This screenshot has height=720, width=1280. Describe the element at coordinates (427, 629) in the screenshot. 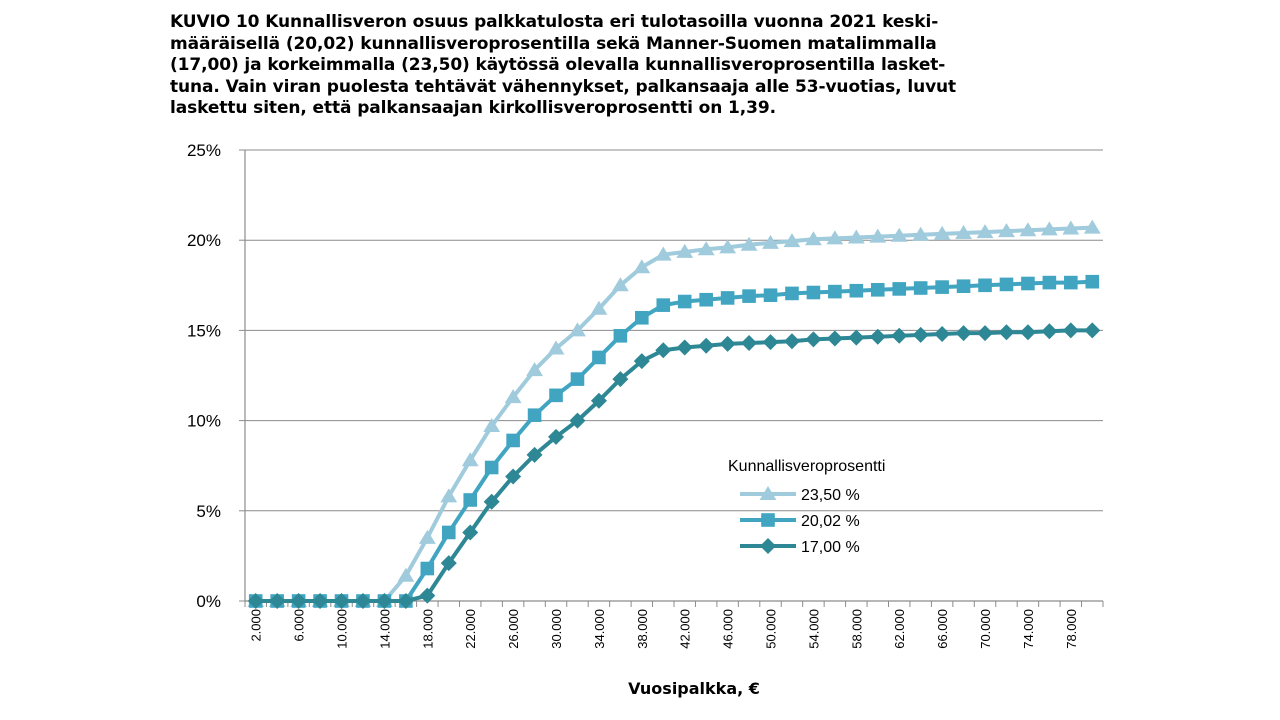

I see `x-tick-label: 18.000` at that location.